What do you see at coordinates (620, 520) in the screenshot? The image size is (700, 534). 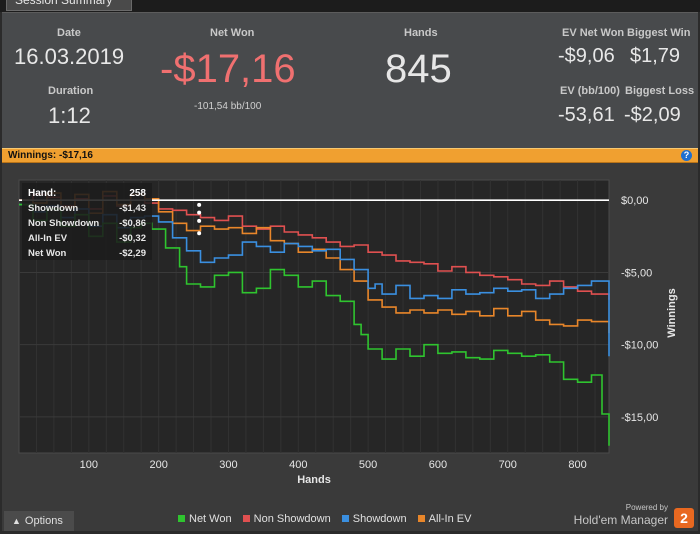 I see `brand-name: Hold'em Manager` at bounding box center [620, 520].